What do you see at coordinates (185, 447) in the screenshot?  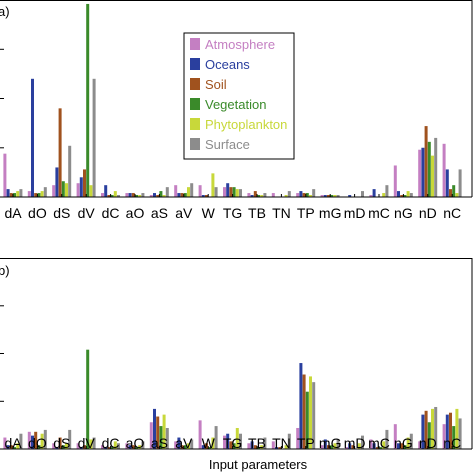 I see `bar-vegetation-aV` at bounding box center [185, 447].